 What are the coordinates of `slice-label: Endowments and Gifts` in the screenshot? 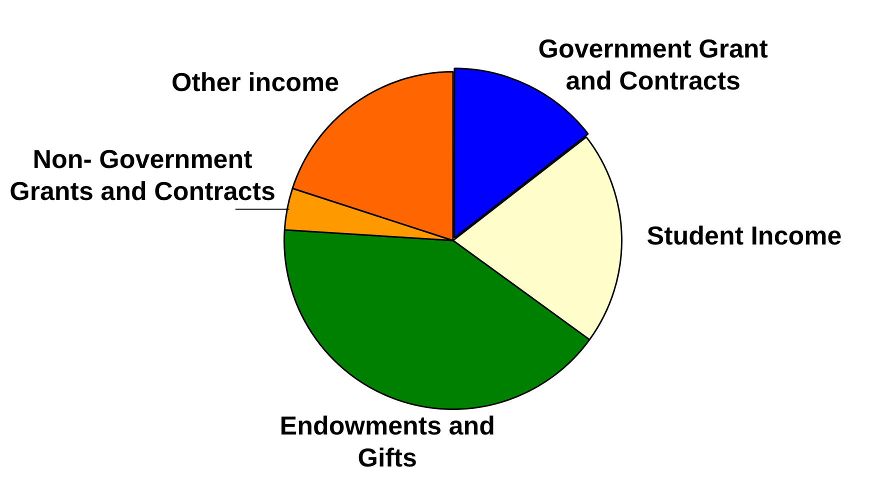 It's located at (387, 441).